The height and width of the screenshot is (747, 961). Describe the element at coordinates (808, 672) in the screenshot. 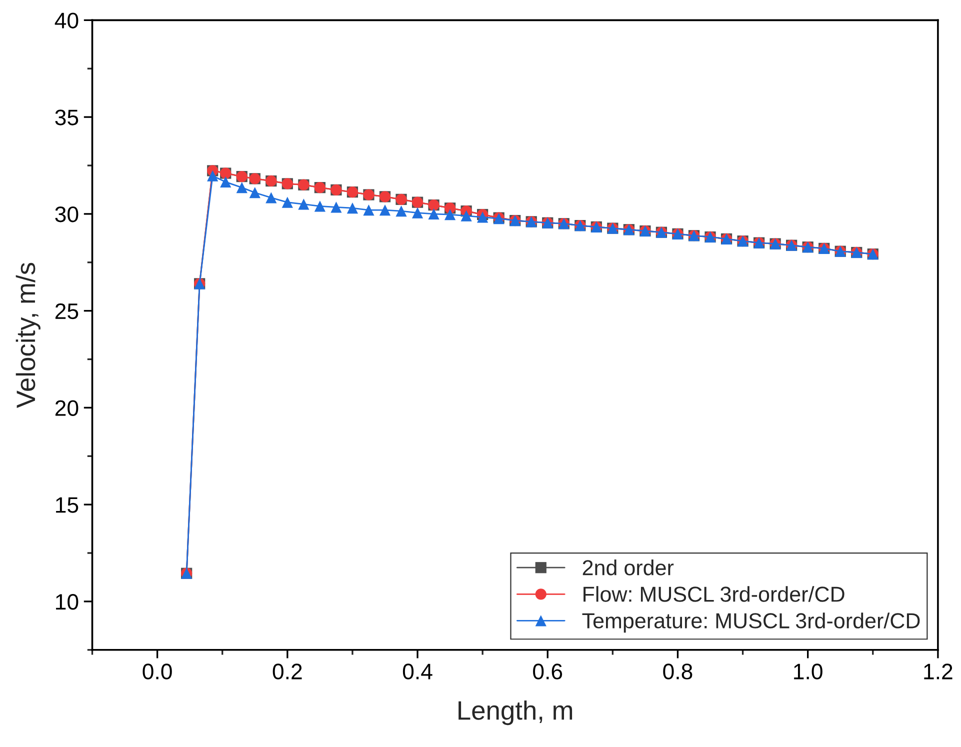

I see `x-tick-label: 1.0` at that location.